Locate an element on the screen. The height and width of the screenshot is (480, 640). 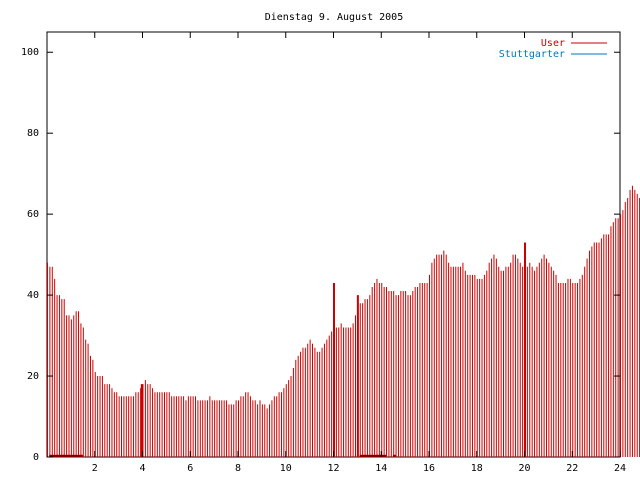
series-stuttgarter is located at coordinates (222, 456).